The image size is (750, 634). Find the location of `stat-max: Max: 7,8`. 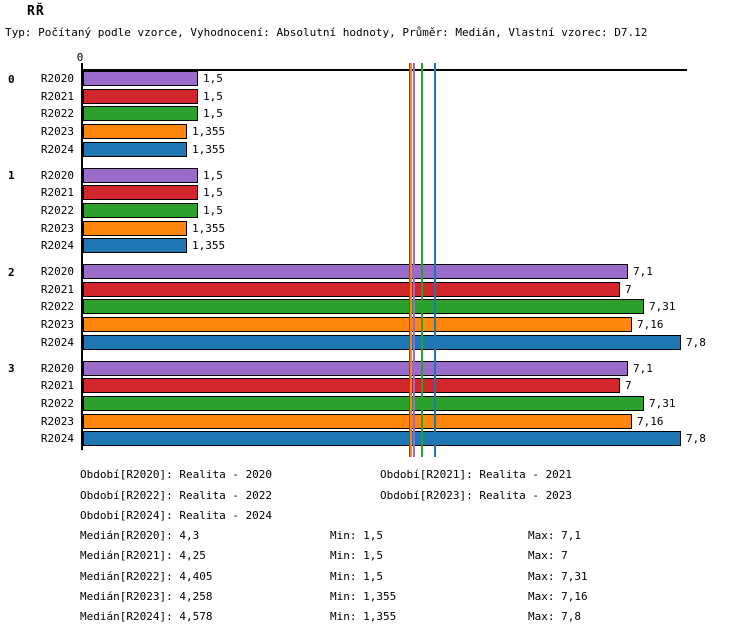

stat-max: Max: 7,8 is located at coordinates (554, 617).